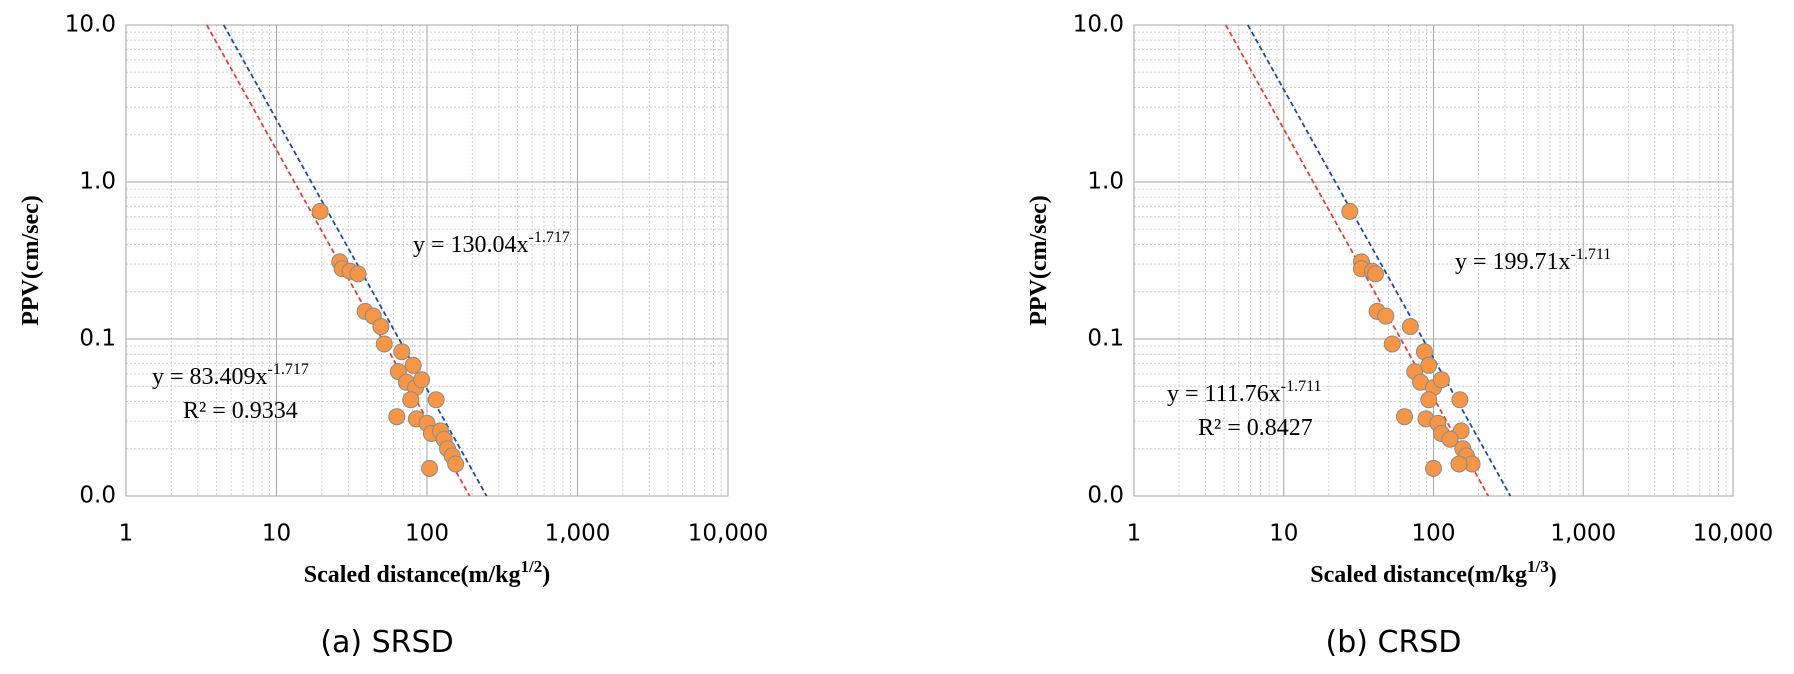 The image size is (1794, 674). I want to click on equation-text: y = 83.409x, so click(210, 377).